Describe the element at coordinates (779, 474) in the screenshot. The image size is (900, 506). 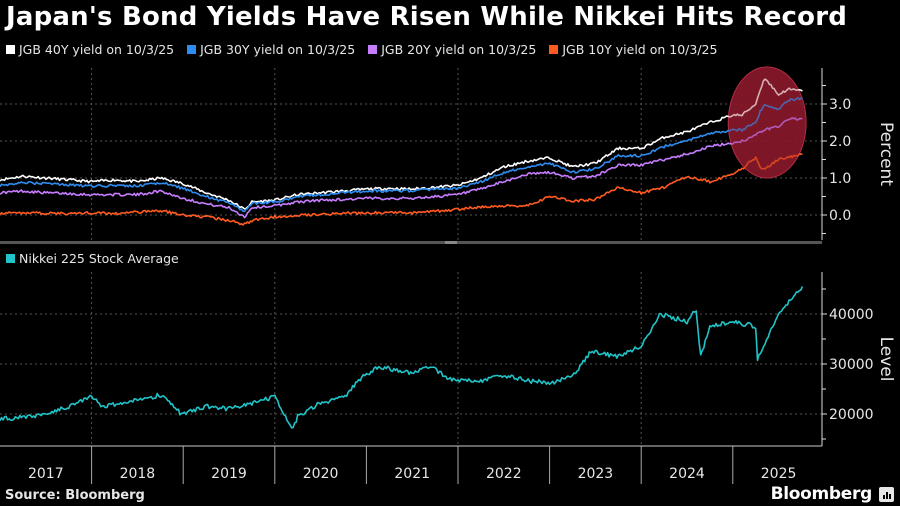
I see `year-label: 2025` at that location.